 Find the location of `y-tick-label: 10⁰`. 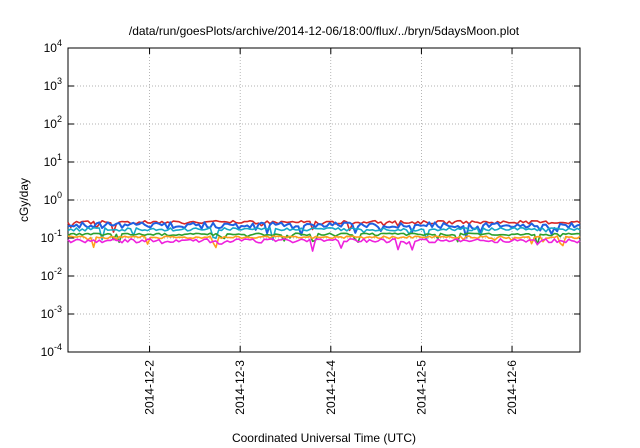

y-tick-label: 10⁰ is located at coordinates (53, 198).